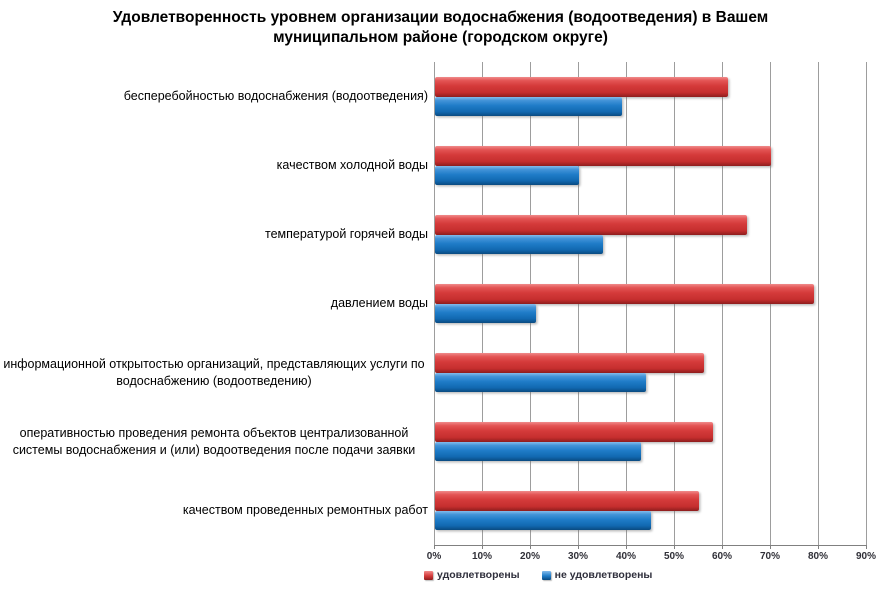 This screenshot has height=589, width=881. Describe the element at coordinates (428, 575) in the screenshot. I see `legend-marker-satisfied` at that location.